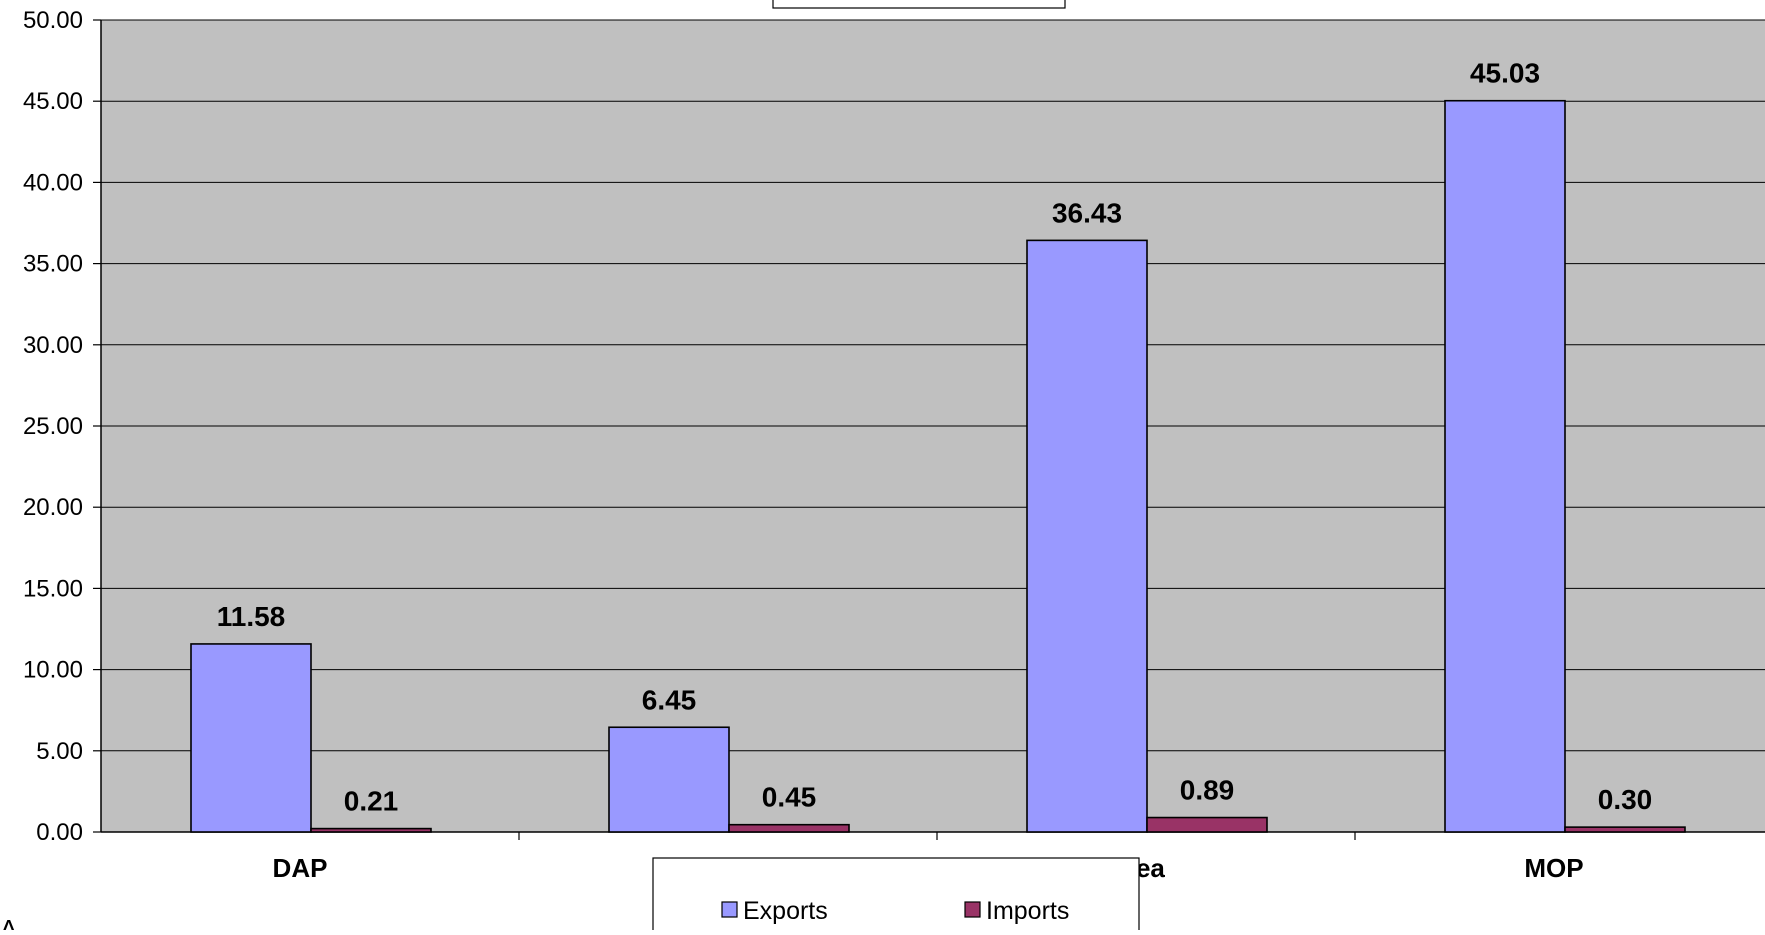 This screenshot has height=935, width=1765. Describe the element at coordinates (371, 830) in the screenshot. I see `bar-imports-dap` at that location.